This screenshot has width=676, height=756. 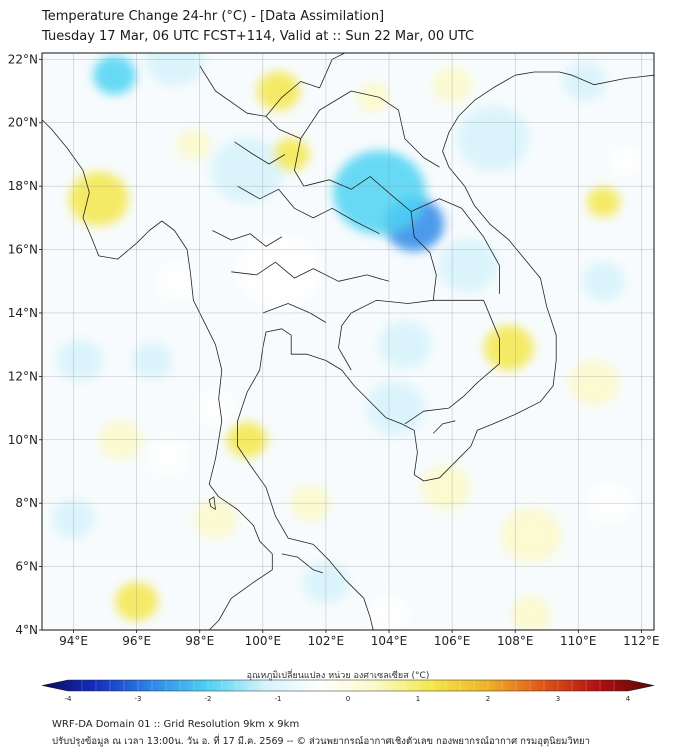 I want to click on x-tick-label-3: 100°E, so click(x=263, y=641).